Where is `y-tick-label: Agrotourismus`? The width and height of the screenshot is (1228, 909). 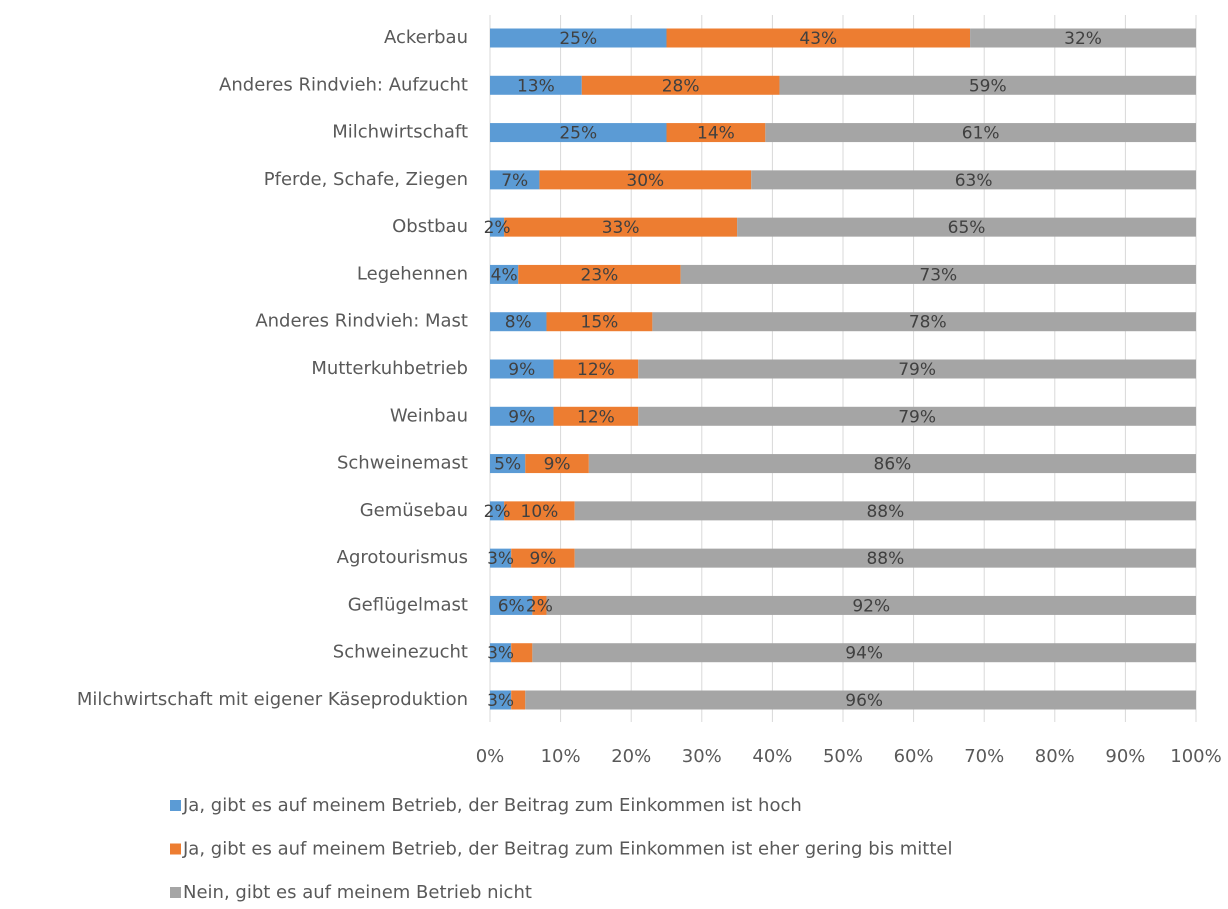
y-tick-label: Agrotourismus is located at coordinates (402, 557).